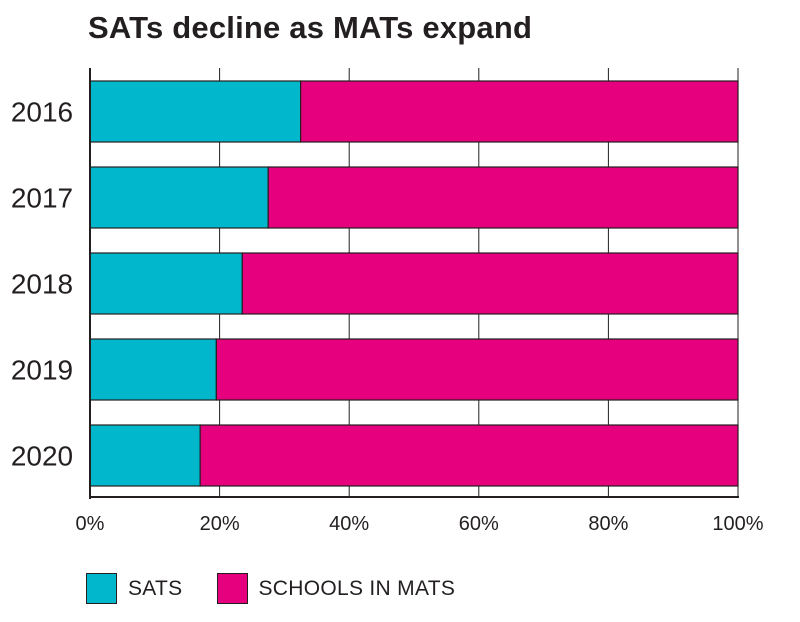  Describe the element at coordinates (503, 197) in the screenshot. I see `bar-schools-in-mats-2017` at that location.